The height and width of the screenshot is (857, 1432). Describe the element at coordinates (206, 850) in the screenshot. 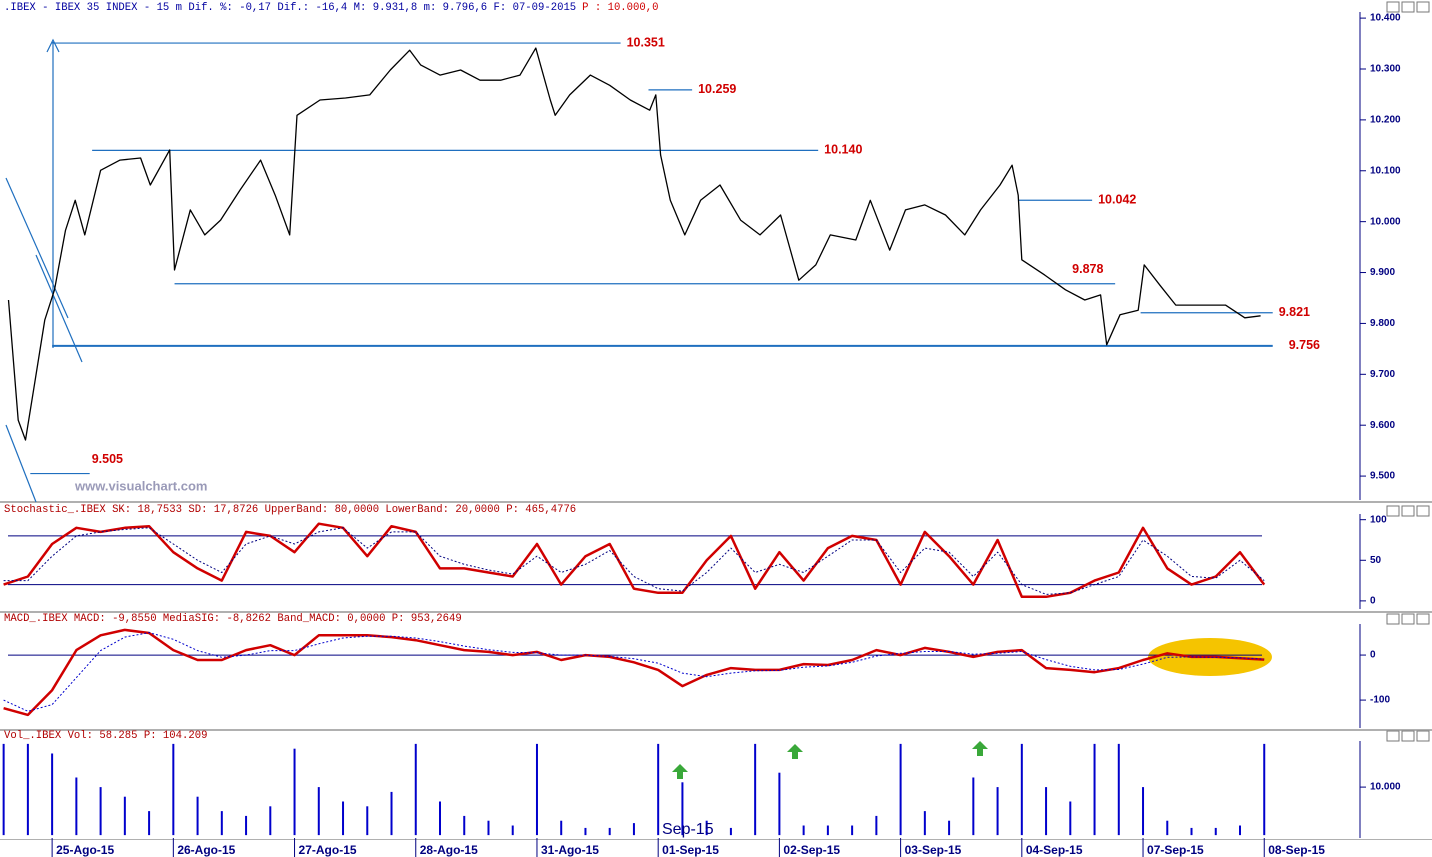

I see `x-tick-label: 26-Ago-15` at that location.